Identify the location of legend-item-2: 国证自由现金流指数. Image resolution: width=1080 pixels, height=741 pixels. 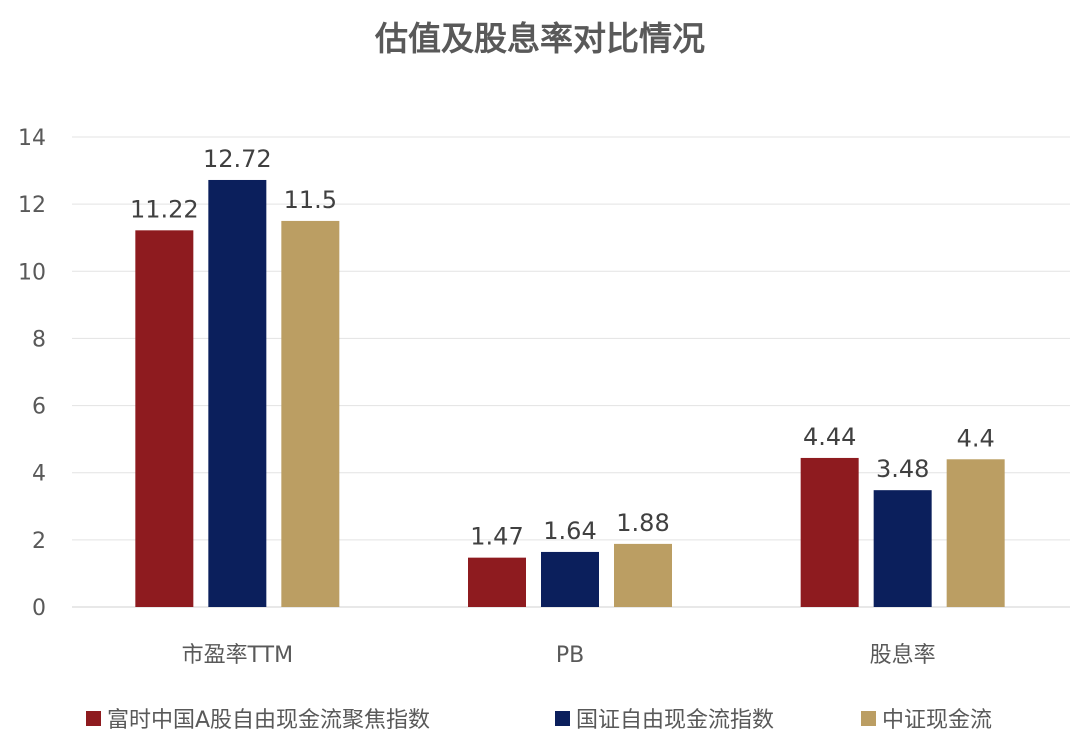
(664, 718).